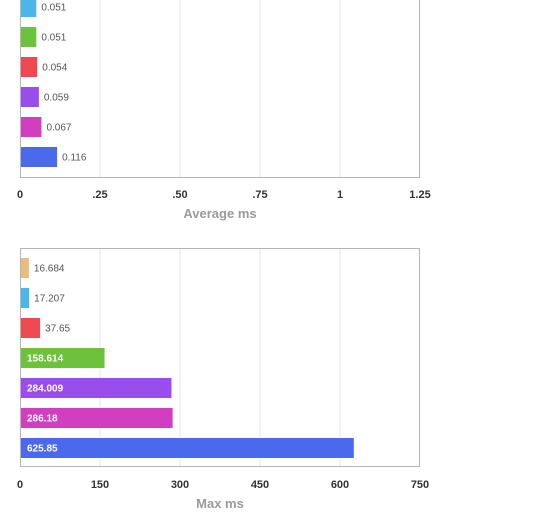 Image resolution: width=560 pixels, height=516 pixels. Describe the element at coordinates (340, 485) in the screenshot. I see `x-tick-label: 600` at that location.